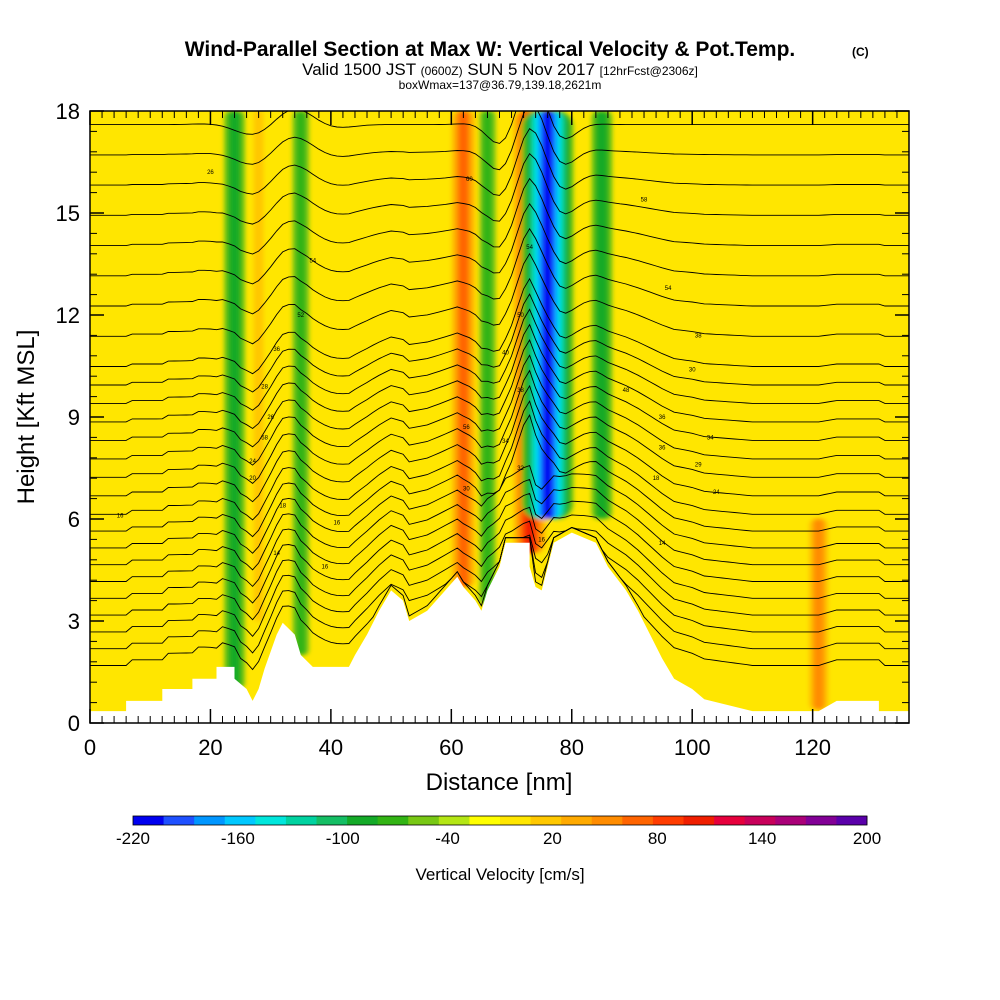 Image resolution: width=1000 pixels, height=1000 pixels. Describe the element at coordinates (252, 479) in the screenshot. I see `contour-label: 20` at that location.